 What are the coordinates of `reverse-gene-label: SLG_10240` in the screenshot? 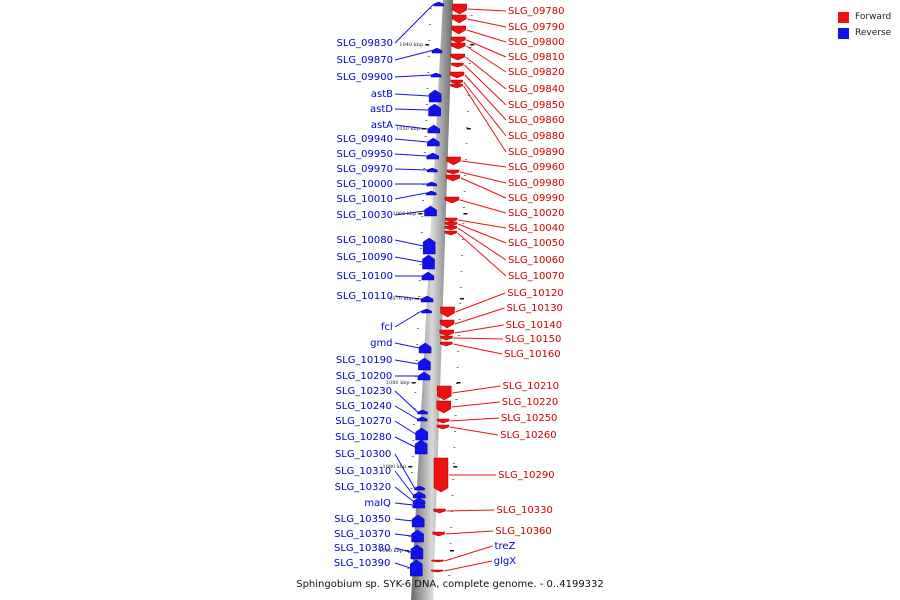 It's located at (363, 406).